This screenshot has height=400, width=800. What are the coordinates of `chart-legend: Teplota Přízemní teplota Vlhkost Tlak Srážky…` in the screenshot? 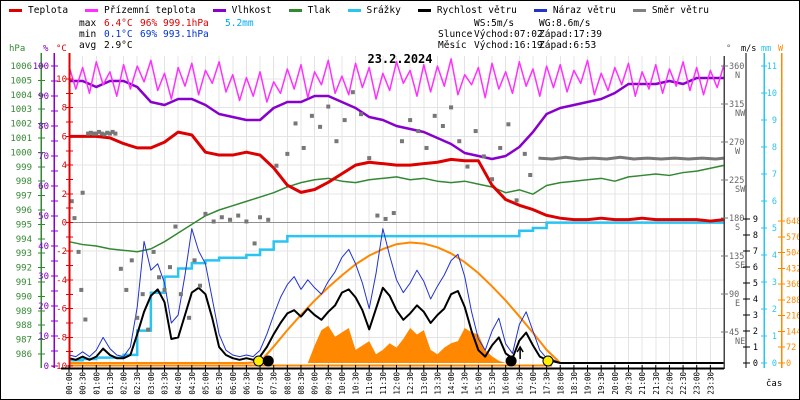 It's located at (367, 10).